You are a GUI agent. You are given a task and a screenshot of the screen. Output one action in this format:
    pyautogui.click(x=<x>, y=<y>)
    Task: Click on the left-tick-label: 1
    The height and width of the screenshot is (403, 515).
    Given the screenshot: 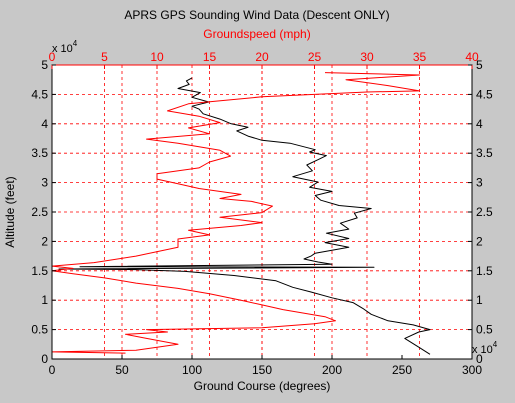 What is the action you would take?
    pyautogui.click(x=44, y=300)
    